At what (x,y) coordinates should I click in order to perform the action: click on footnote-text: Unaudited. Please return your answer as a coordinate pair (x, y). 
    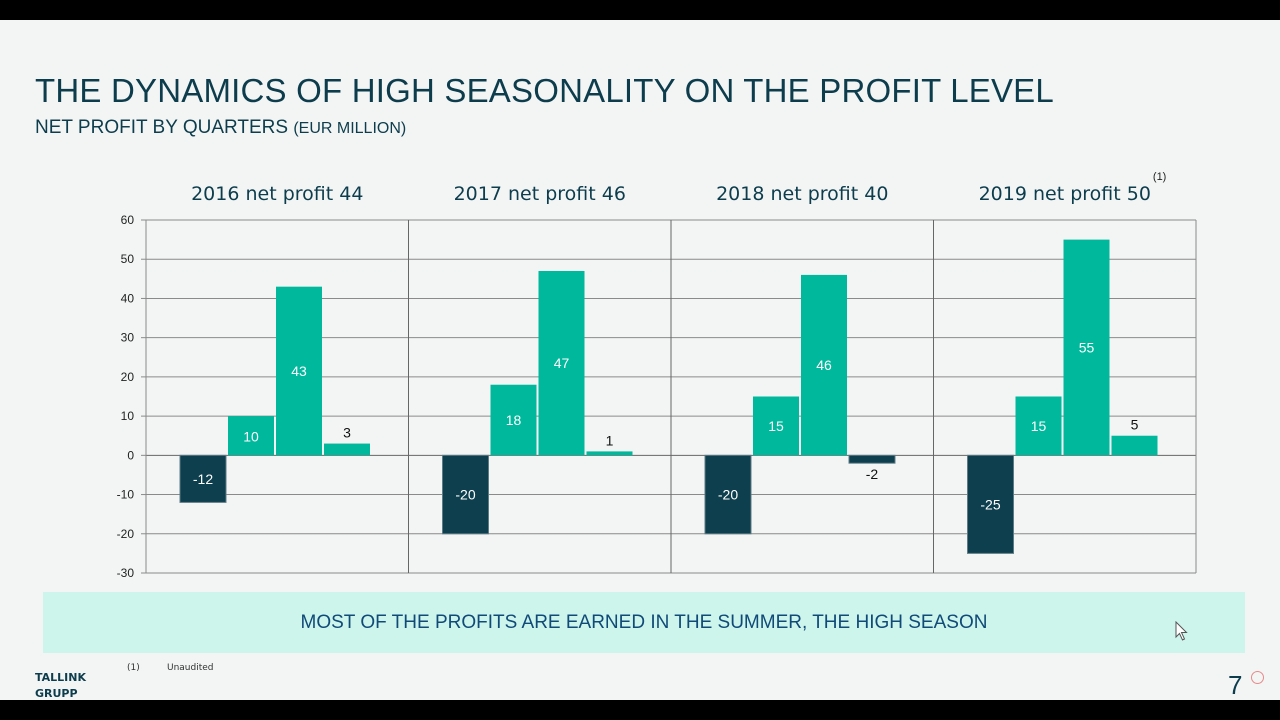
    Looking at the image, I should click on (190, 668).